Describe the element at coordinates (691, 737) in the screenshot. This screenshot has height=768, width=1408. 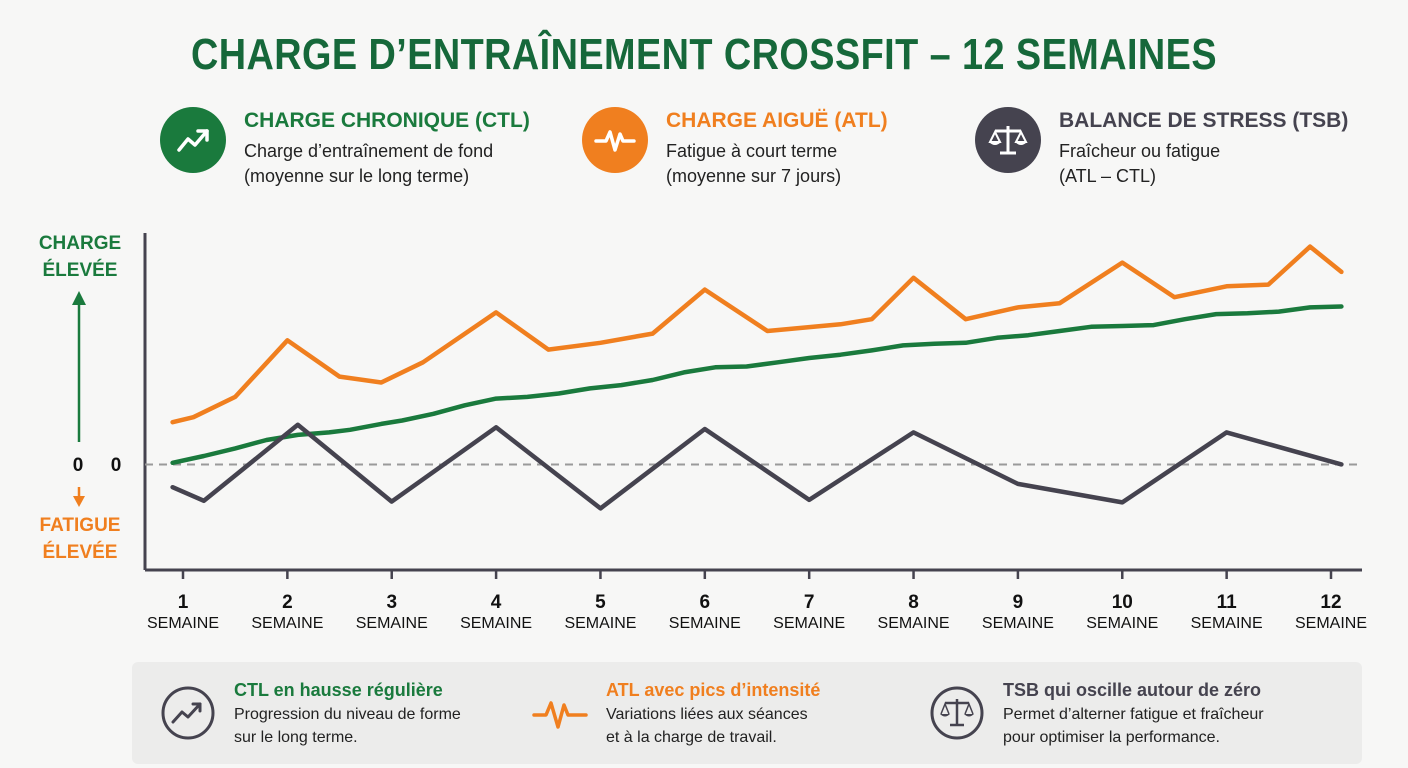
I see `footer-atl-desc-2: et à la charge de travail.` at that location.